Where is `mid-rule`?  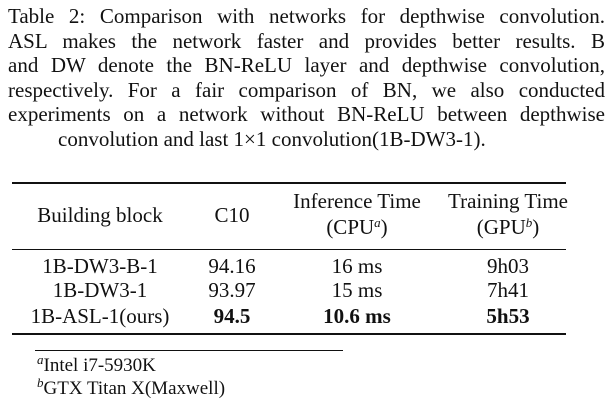 mid-rule is located at coordinates (289, 249).